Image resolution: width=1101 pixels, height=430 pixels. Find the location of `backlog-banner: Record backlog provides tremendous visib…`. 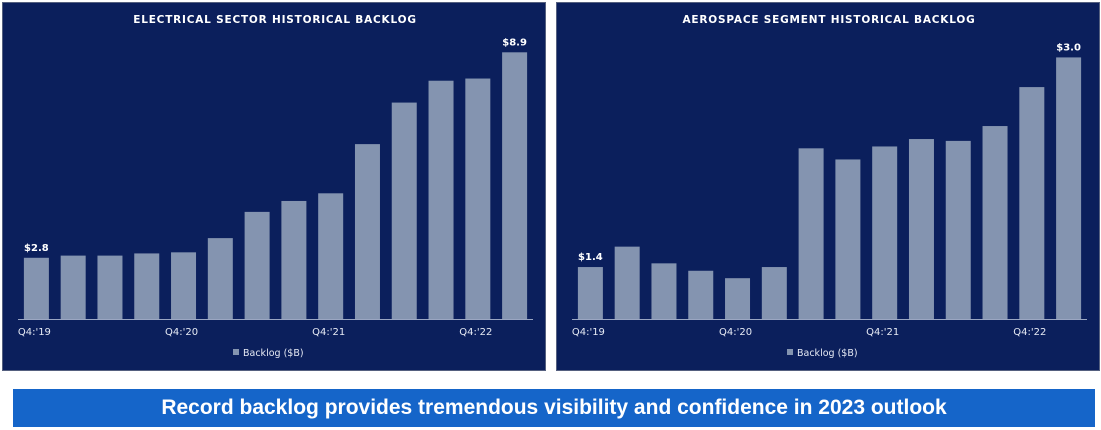

backlog-banner: Record backlog provides tremendous visib… is located at coordinates (554, 408).